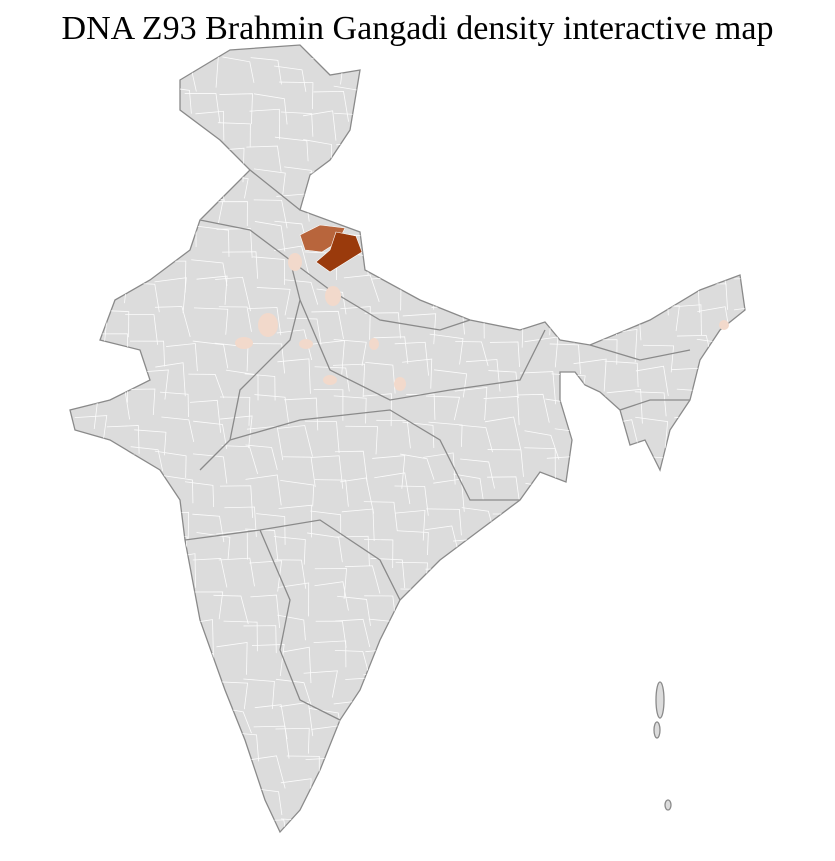 This screenshot has width=835, height=861. I want to click on district-highest, so click(339, 252).